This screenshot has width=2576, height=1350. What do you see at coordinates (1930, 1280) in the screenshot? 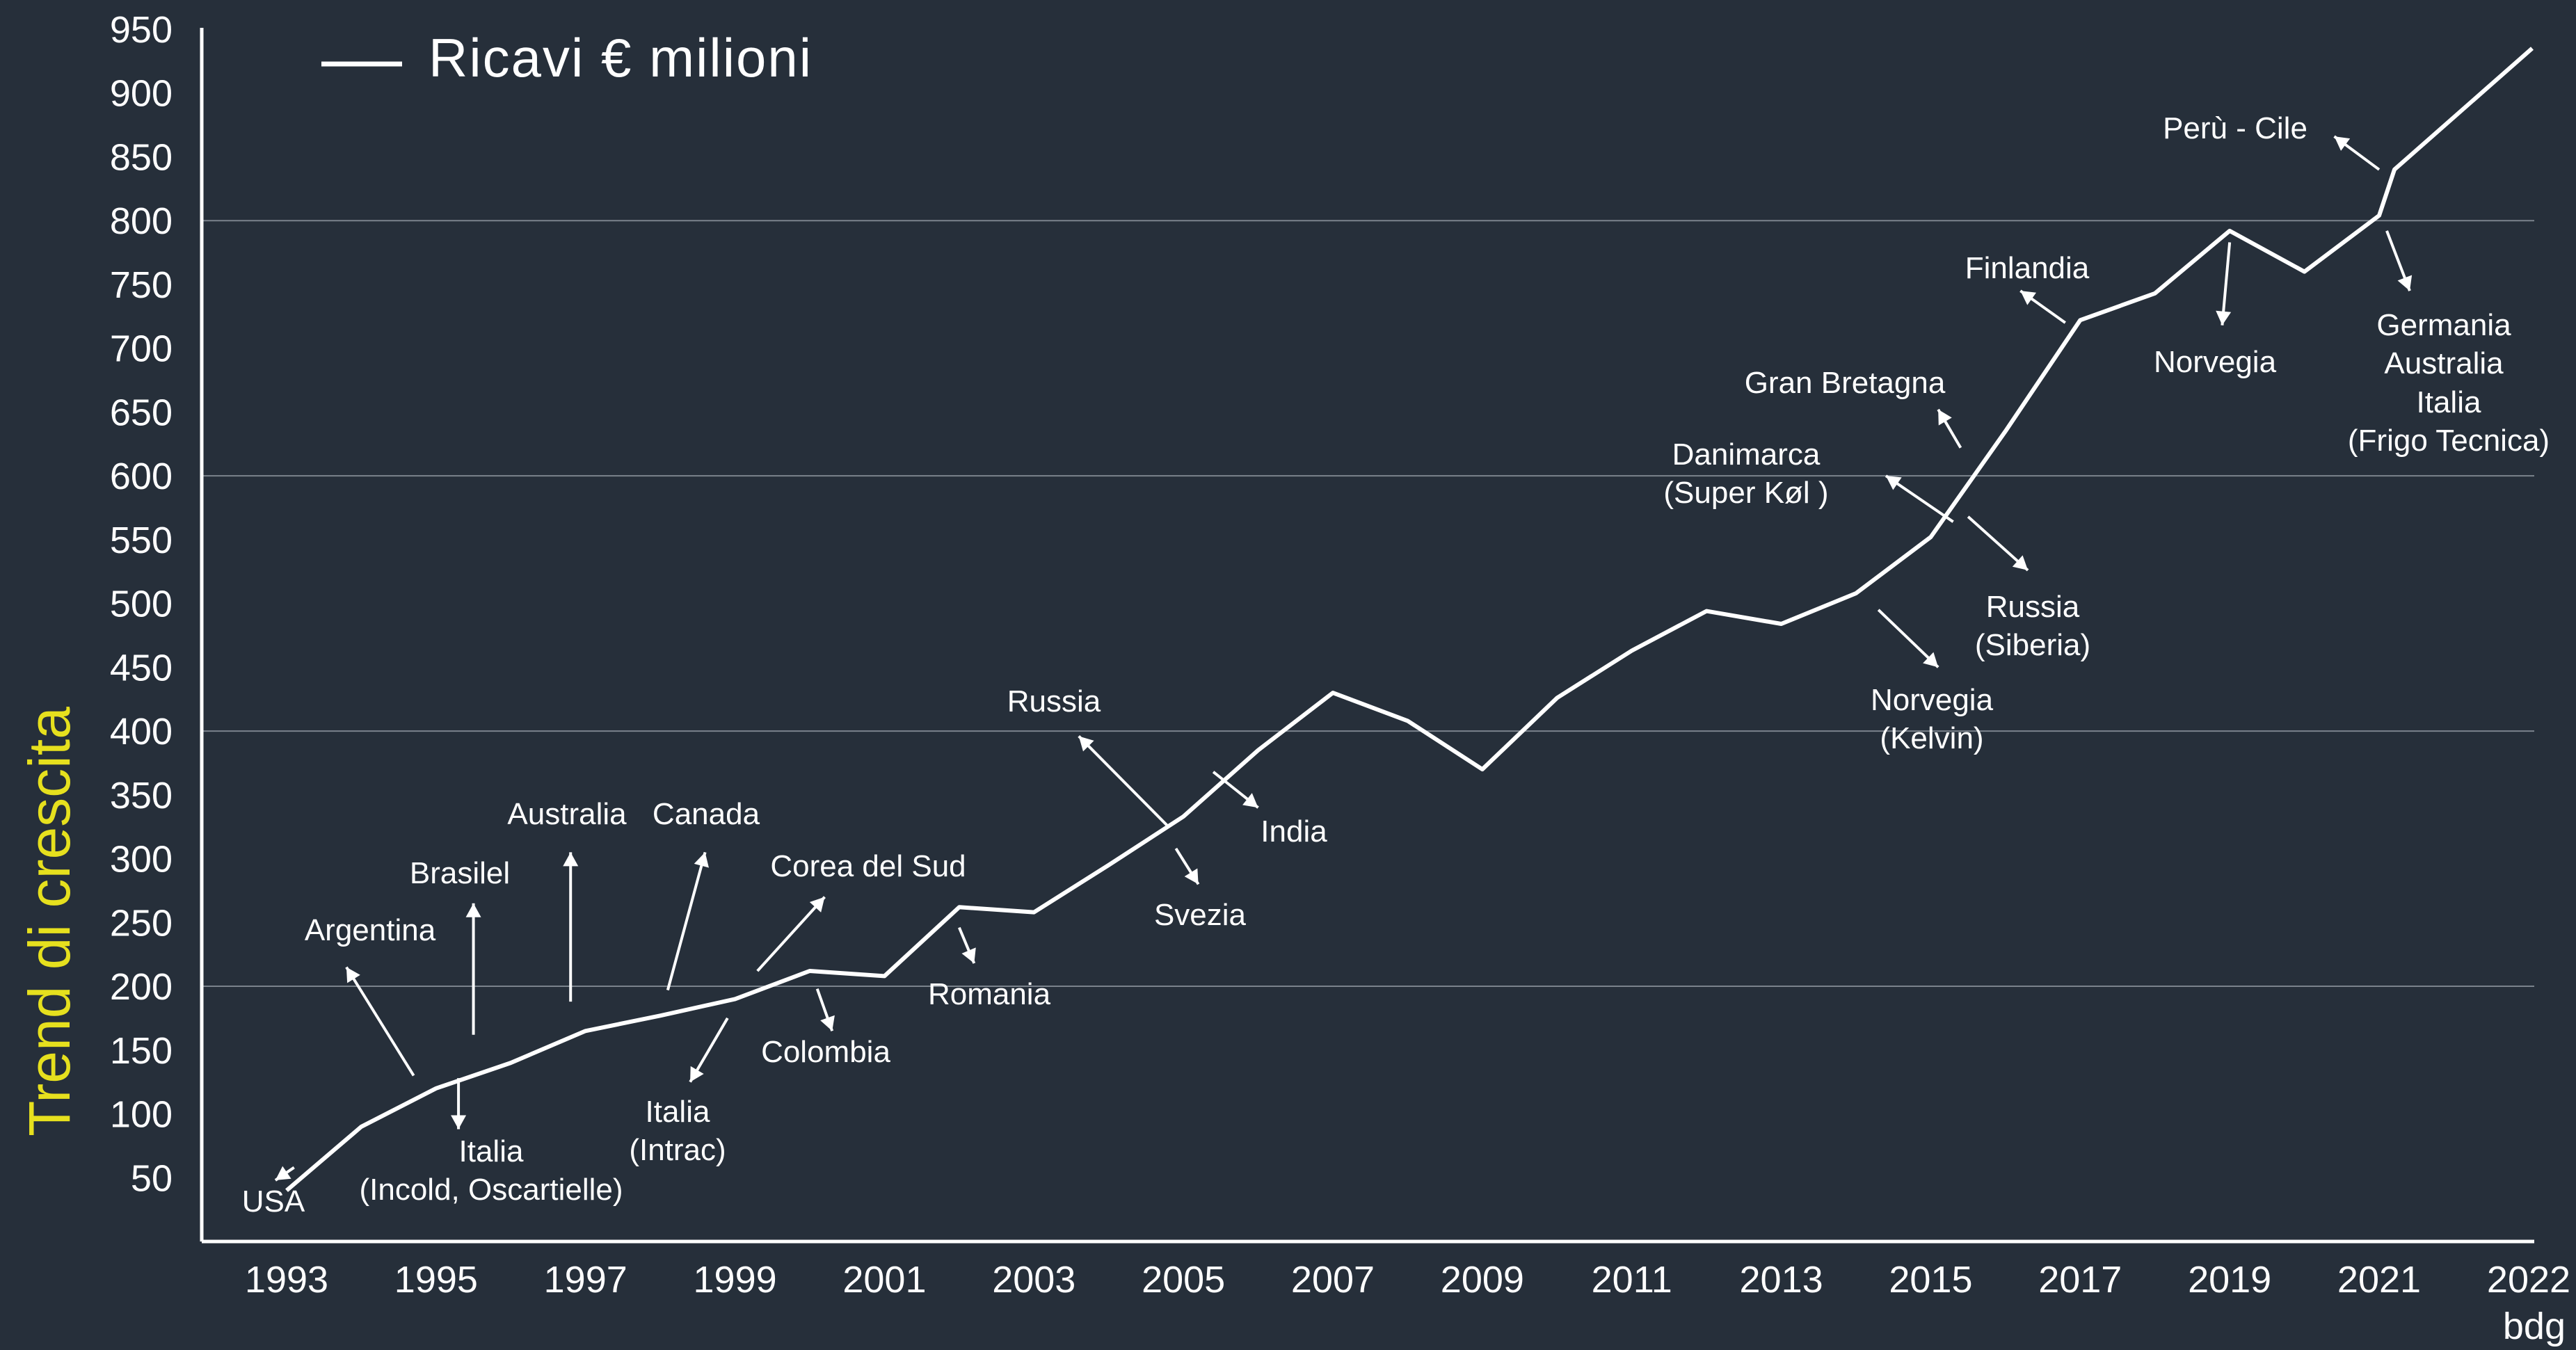
I see `x-tick-label: 2015` at bounding box center [1930, 1280].